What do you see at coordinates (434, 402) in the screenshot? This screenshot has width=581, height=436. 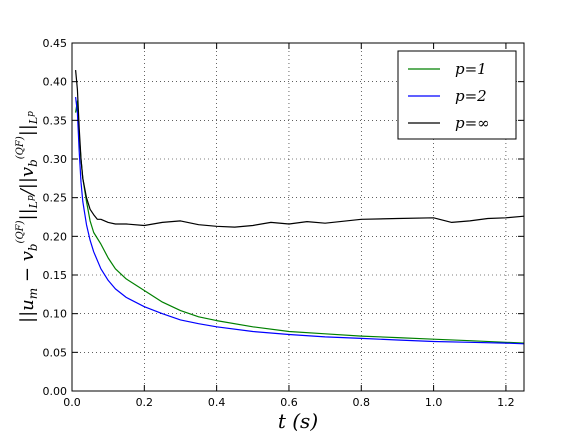 I see `x-tick-label: 1.0` at bounding box center [434, 402].